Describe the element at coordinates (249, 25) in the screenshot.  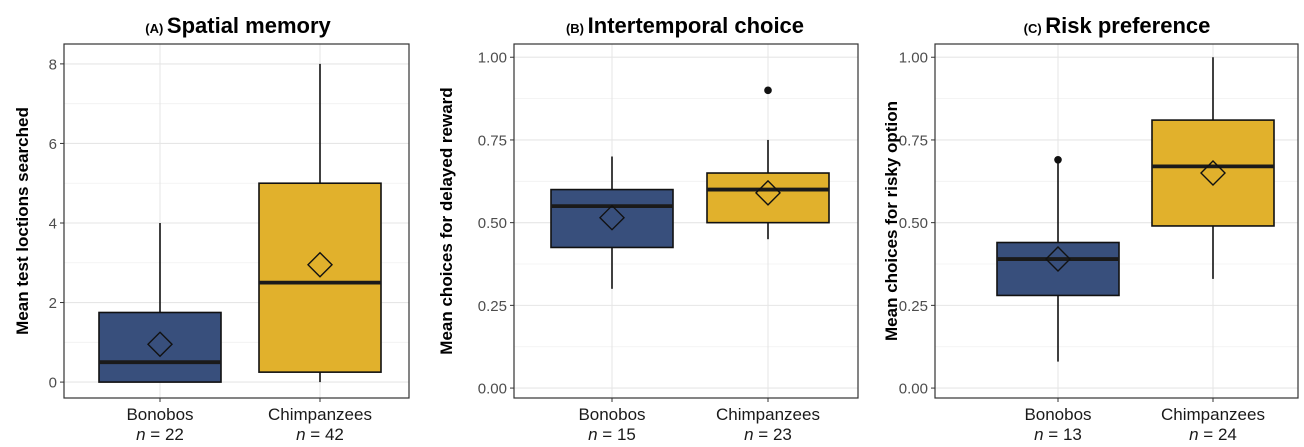
I see `panel-title-text: Spatial memory` at that location.